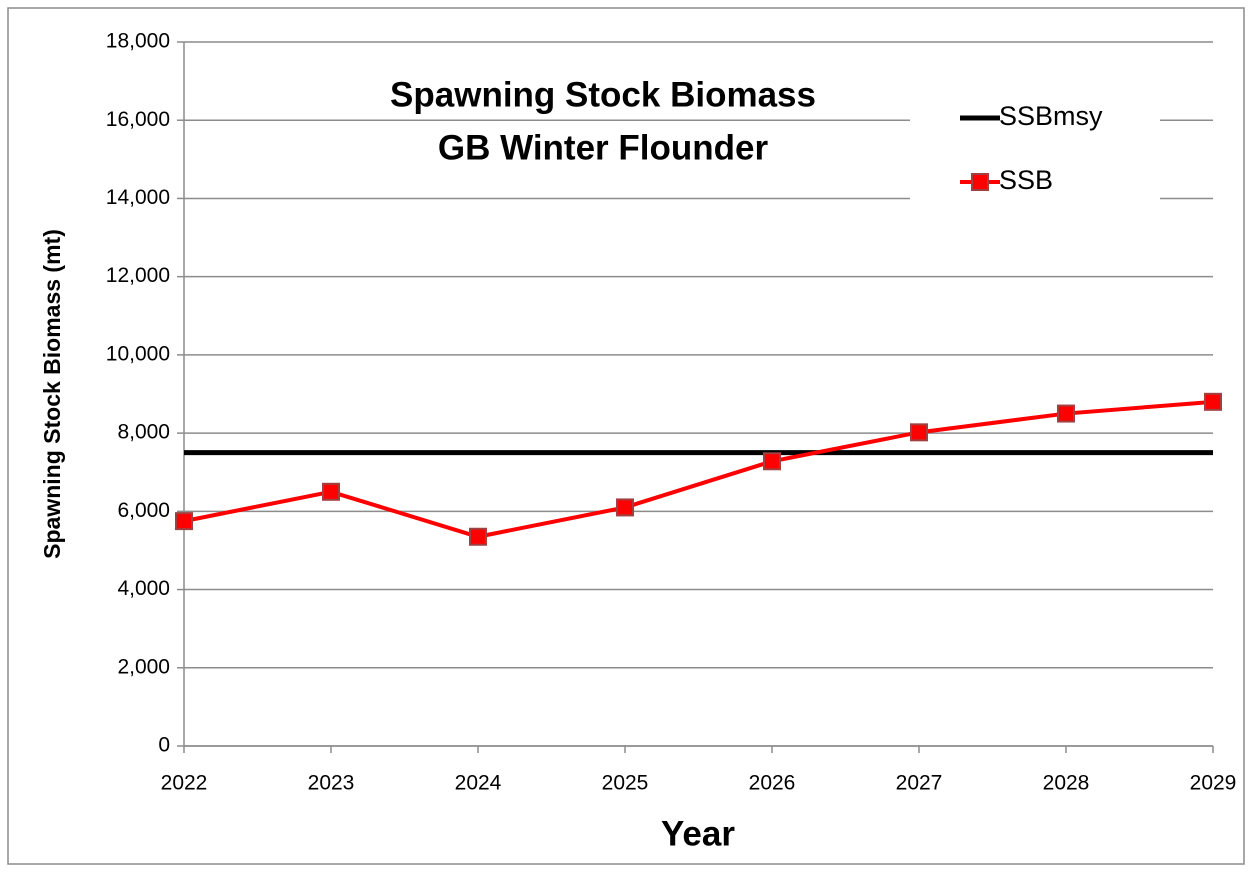 The width and height of the screenshot is (1252, 872). I want to click on series-line, so click(698, 469).